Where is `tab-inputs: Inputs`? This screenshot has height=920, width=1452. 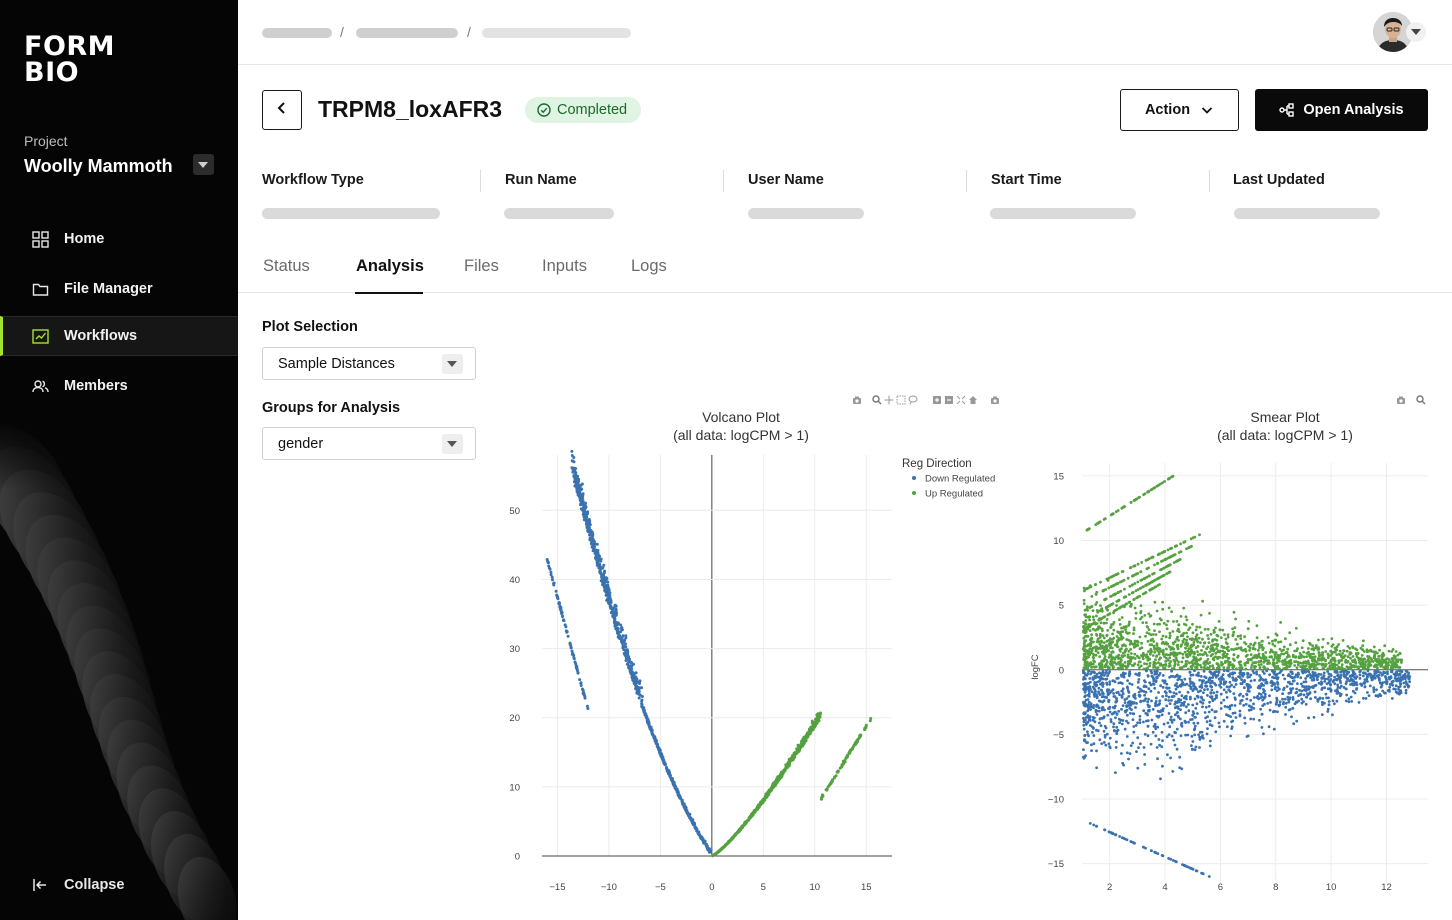 tab-inputs: Inputs is located at coordinates (564, 266).